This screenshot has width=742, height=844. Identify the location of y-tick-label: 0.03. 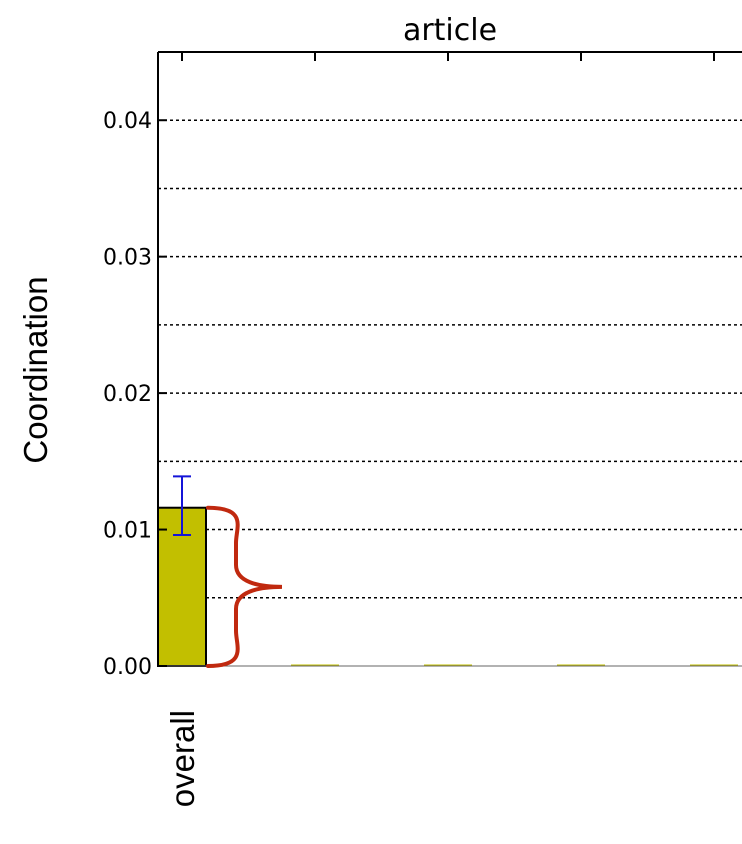
(127, 258).